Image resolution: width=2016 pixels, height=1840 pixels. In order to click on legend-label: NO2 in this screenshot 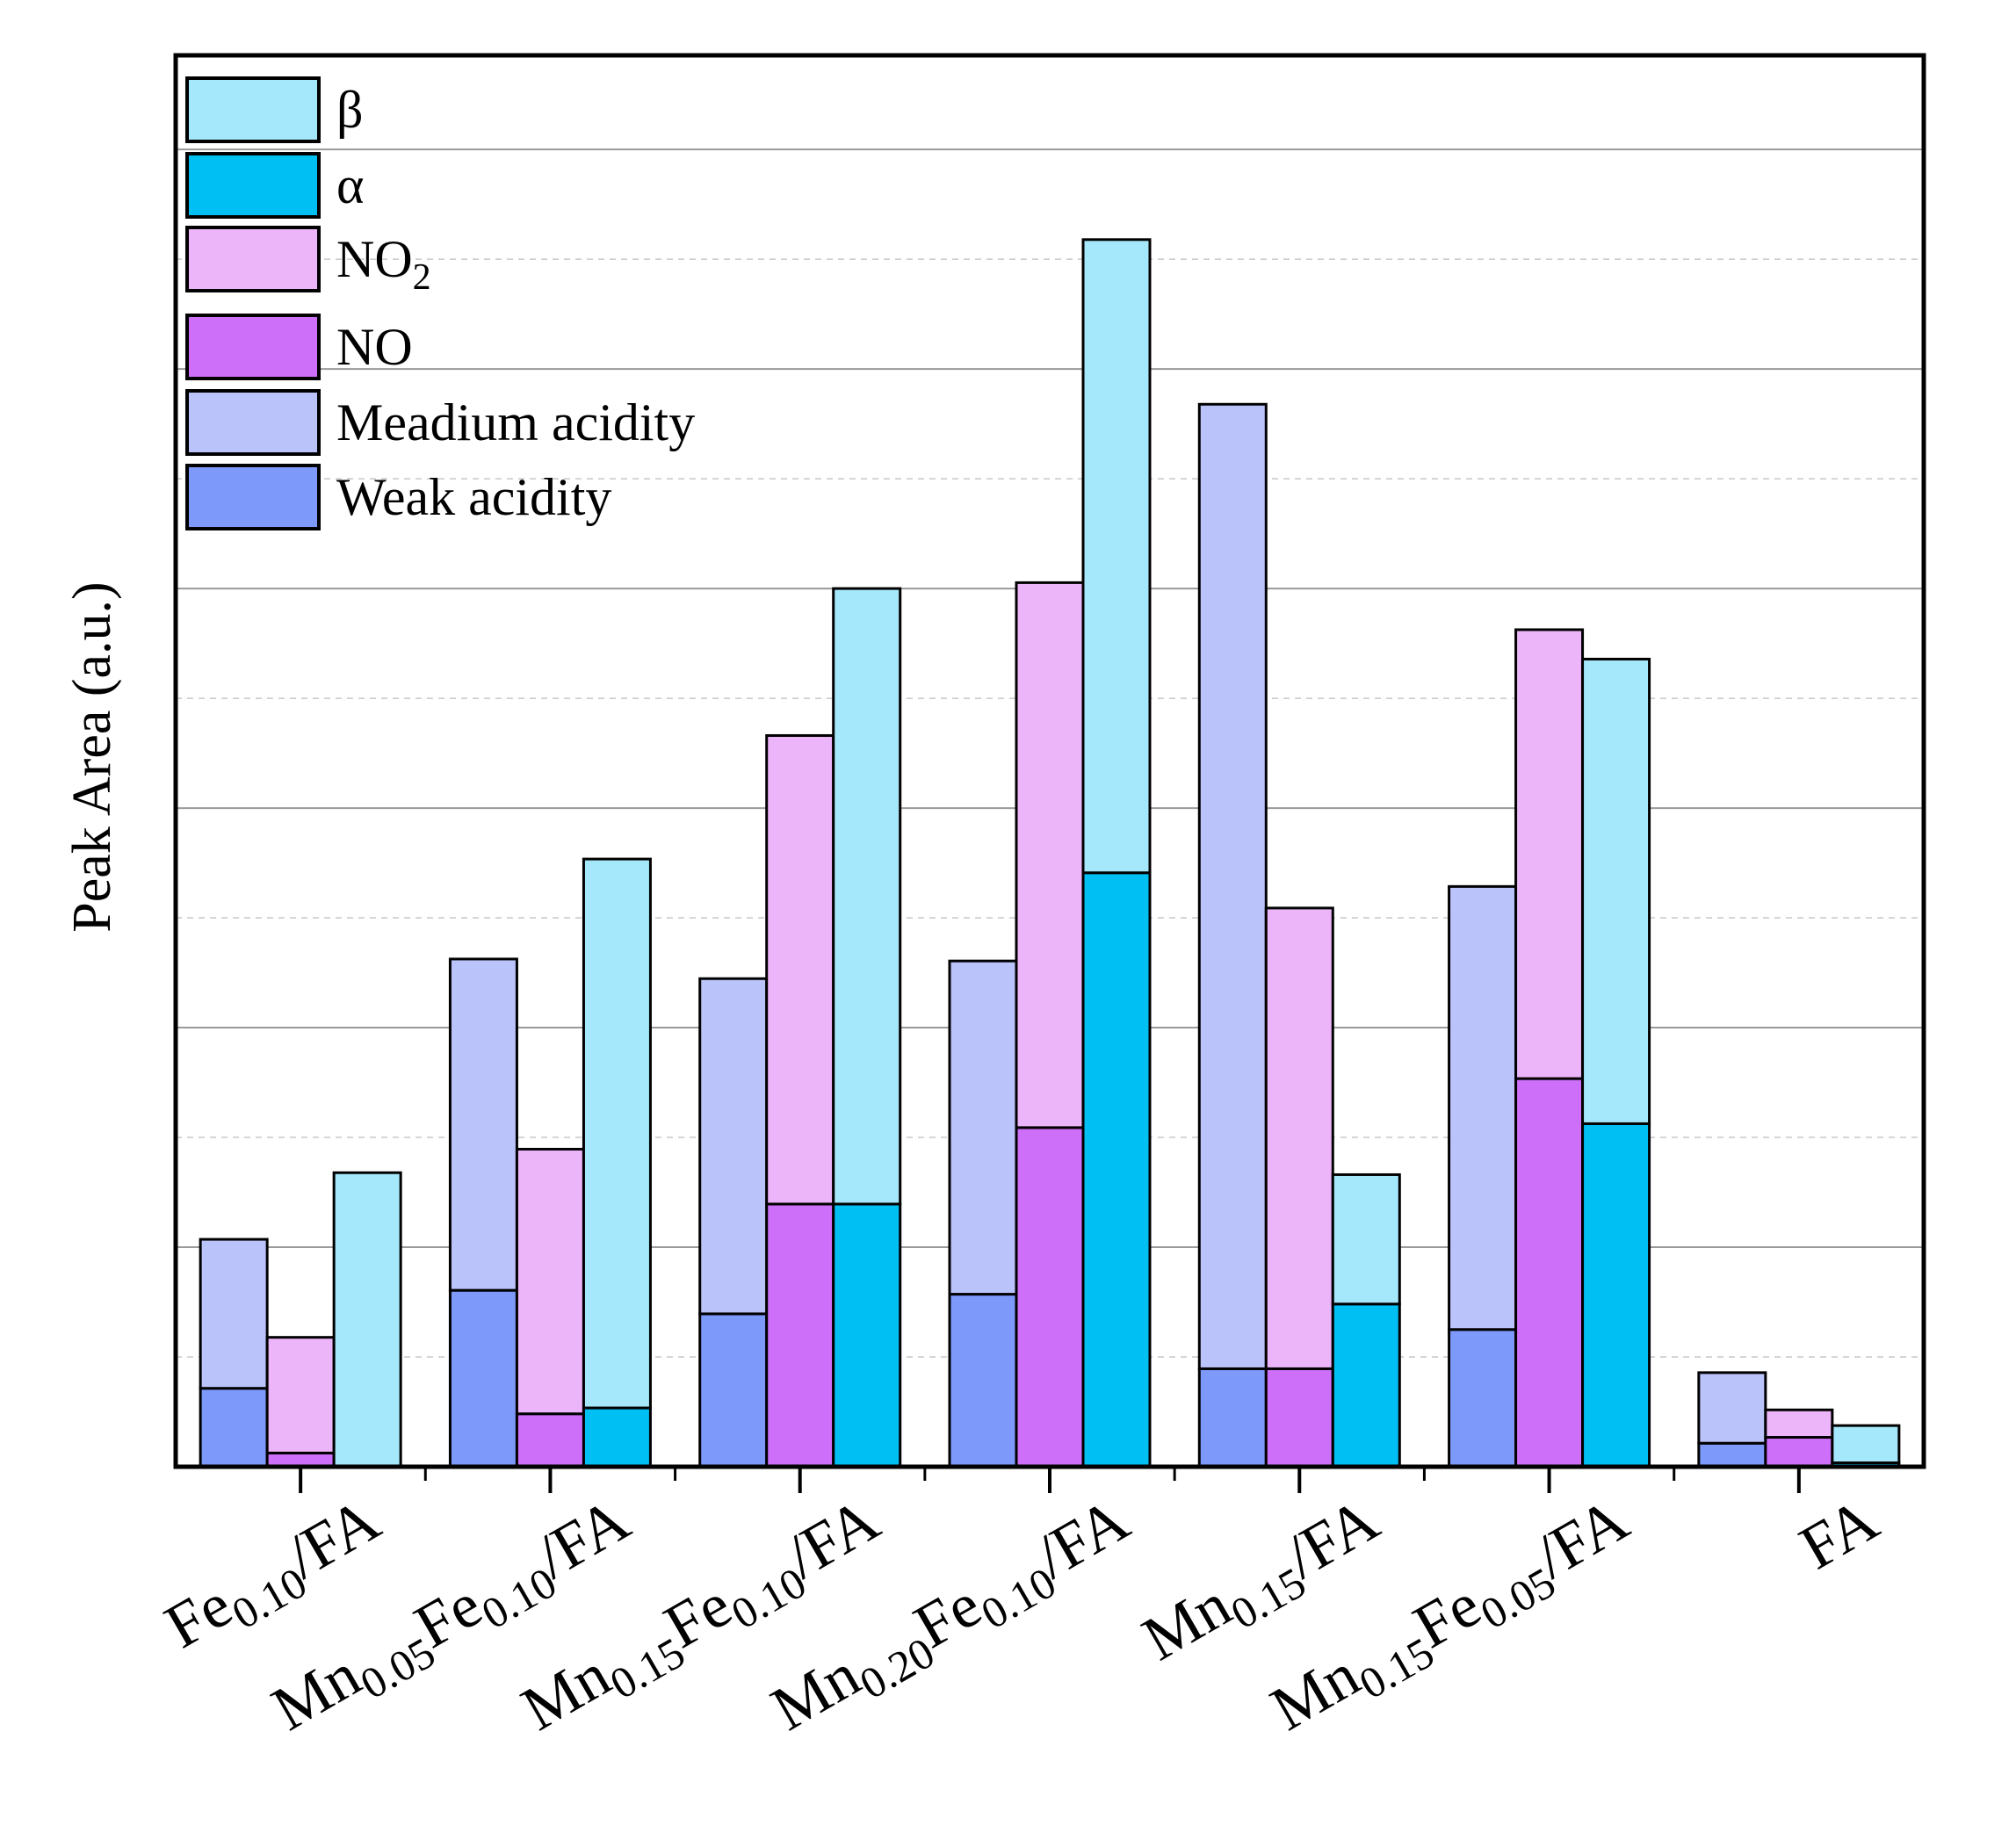, I will do `click(383, 264)`.